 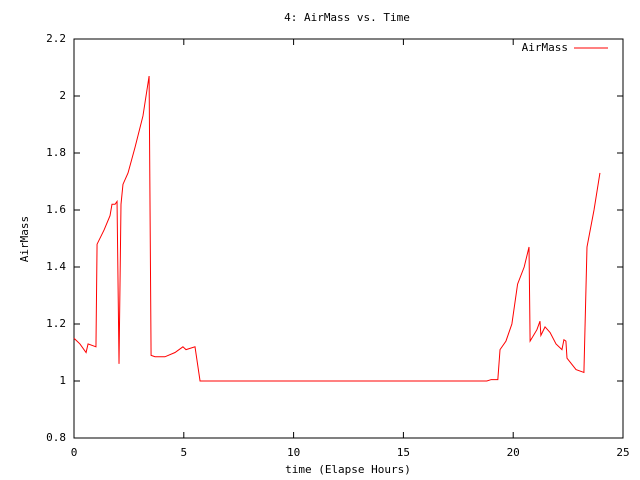 I want to click on y-tick-label: 1.2, so click(x=56, y=323).